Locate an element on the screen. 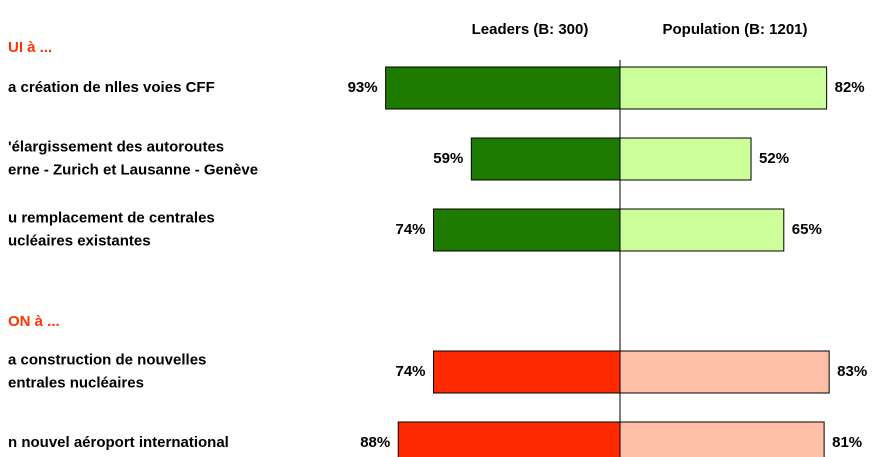 The image size is (875, 457). value-label: 65% is located at coordinates (807, 229).